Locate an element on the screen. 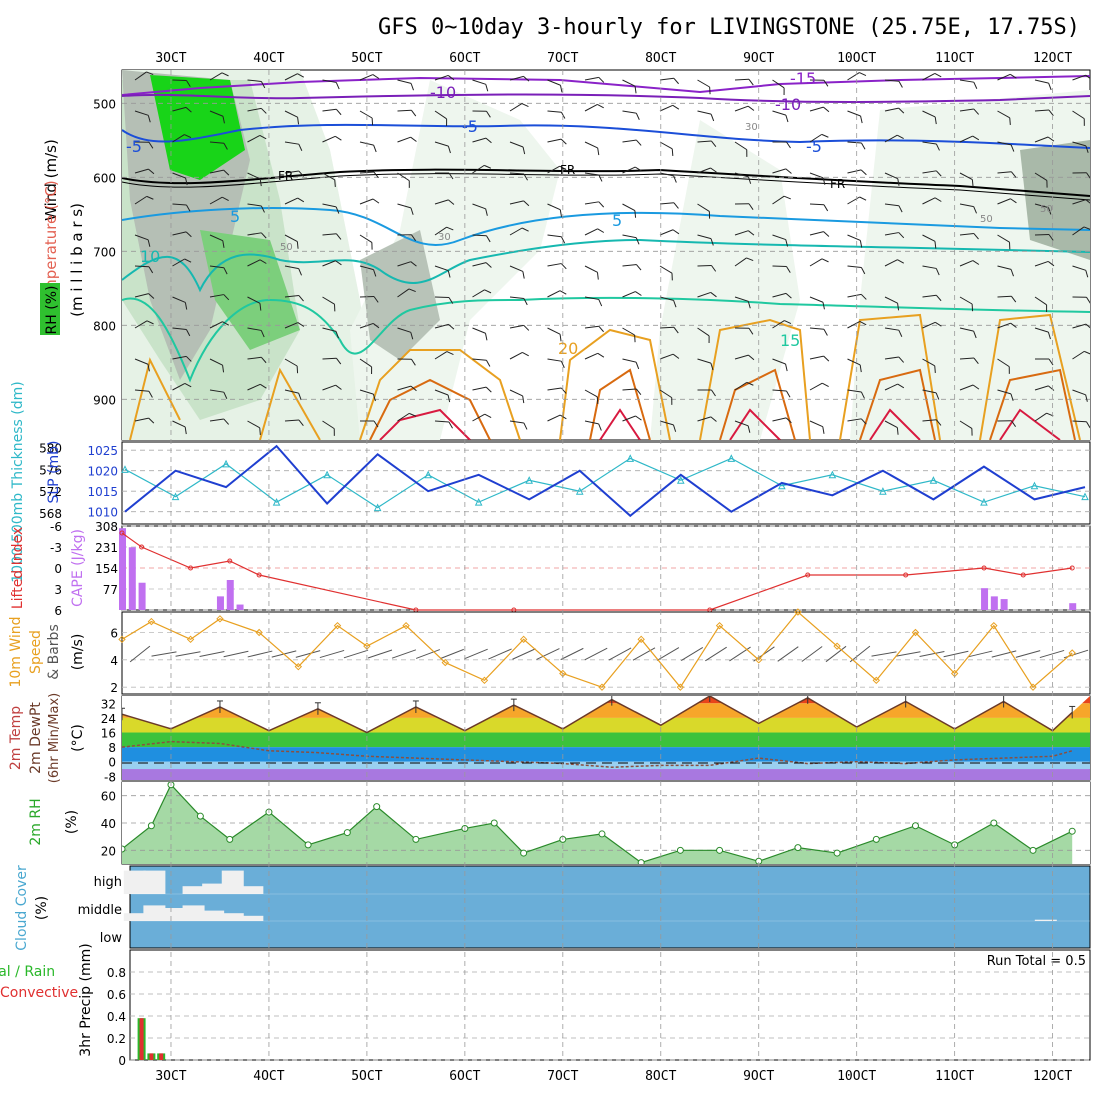  x-tick-top: 8OCT is located at coordinates (660, 58).